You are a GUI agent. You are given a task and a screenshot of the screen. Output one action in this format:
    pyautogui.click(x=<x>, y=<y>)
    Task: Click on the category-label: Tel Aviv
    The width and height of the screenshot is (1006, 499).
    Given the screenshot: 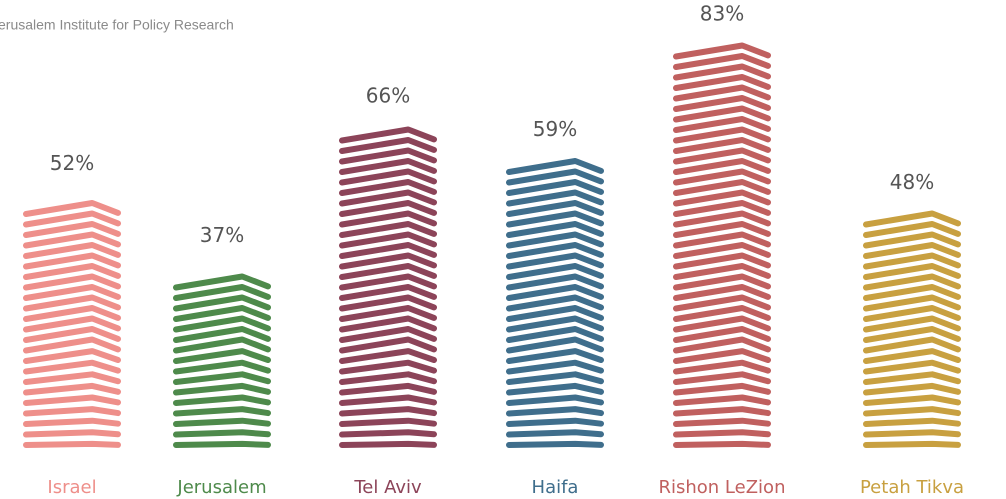 What is the action you would take?
    pyautogui.click(x=387, y=487)
    